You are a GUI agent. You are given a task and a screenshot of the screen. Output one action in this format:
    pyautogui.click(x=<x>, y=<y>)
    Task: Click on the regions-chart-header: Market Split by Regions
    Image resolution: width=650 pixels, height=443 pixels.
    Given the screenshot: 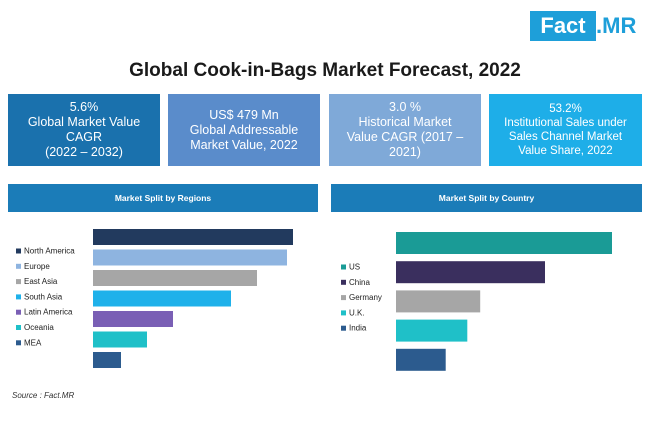 What is the action you would take?
    pyautogui.click(x=163, y=198)
    